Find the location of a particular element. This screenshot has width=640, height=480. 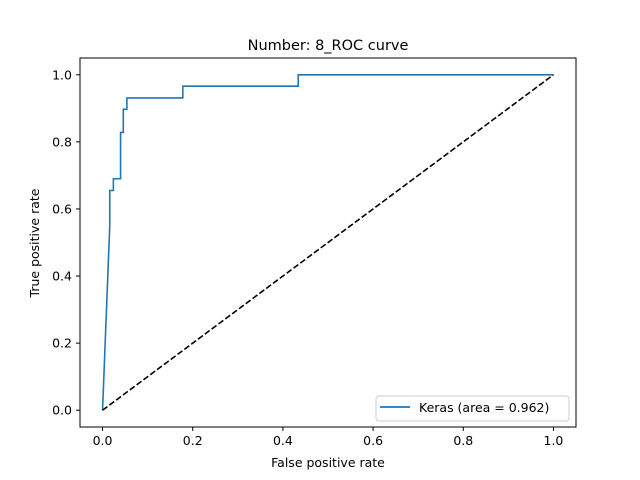

y-tick-label: 1.0 is located at coordinates (62, 74).